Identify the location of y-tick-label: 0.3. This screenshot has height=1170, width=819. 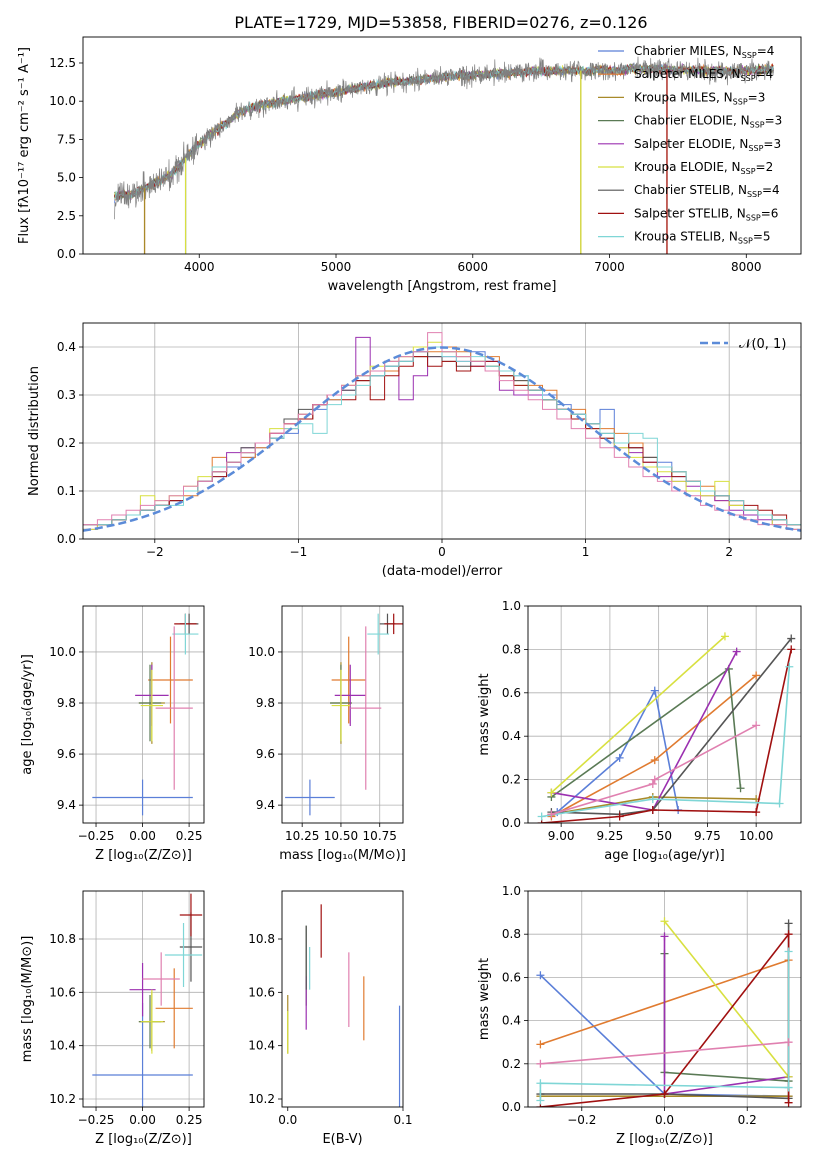
(66, 395).